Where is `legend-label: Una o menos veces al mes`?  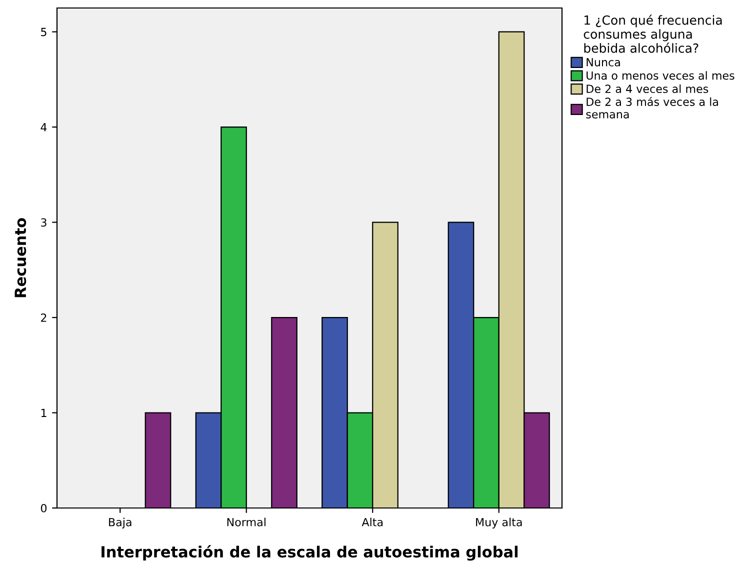 legend-label: Una o menos veces al mes is located at coordinates (660, 75).